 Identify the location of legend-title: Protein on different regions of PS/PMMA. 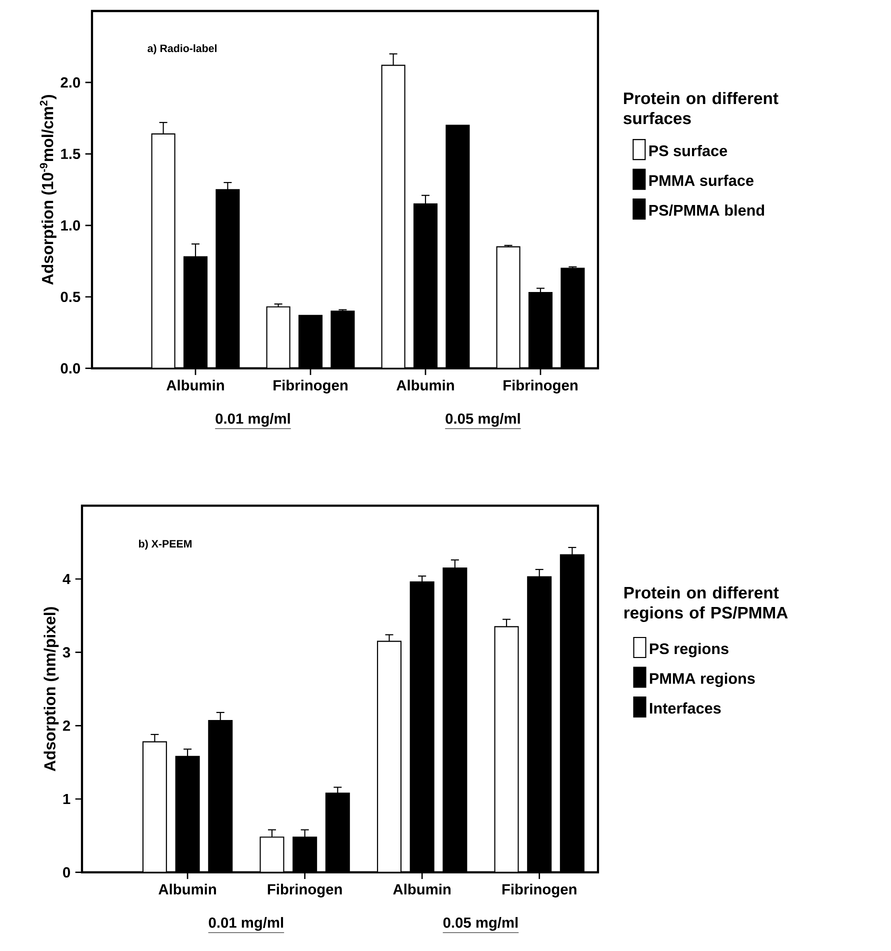
(706, 604).